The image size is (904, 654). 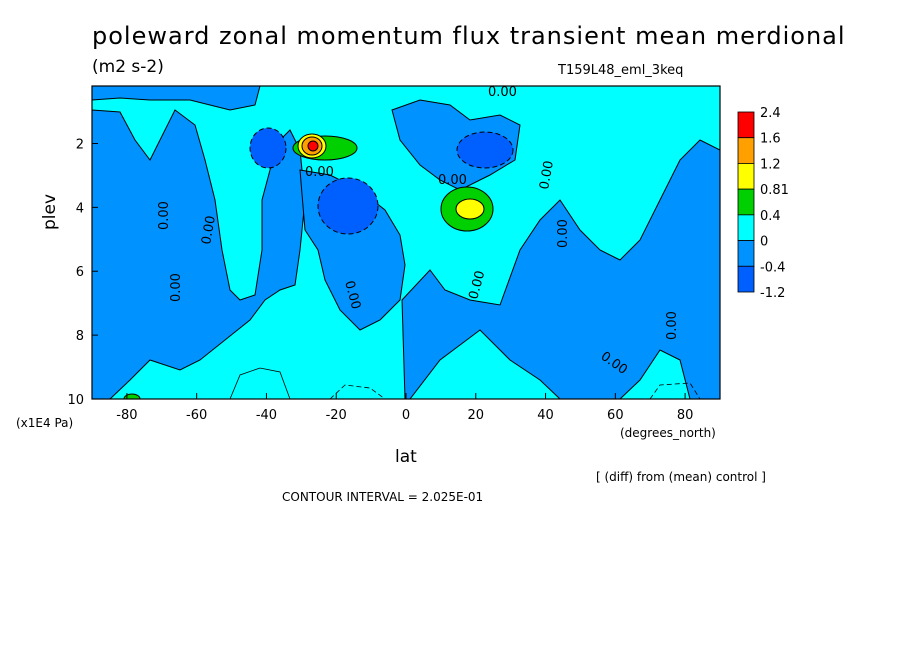 I want to click on diff-note: [ (diff) from (mean) control ], so click(x=681, y=477).